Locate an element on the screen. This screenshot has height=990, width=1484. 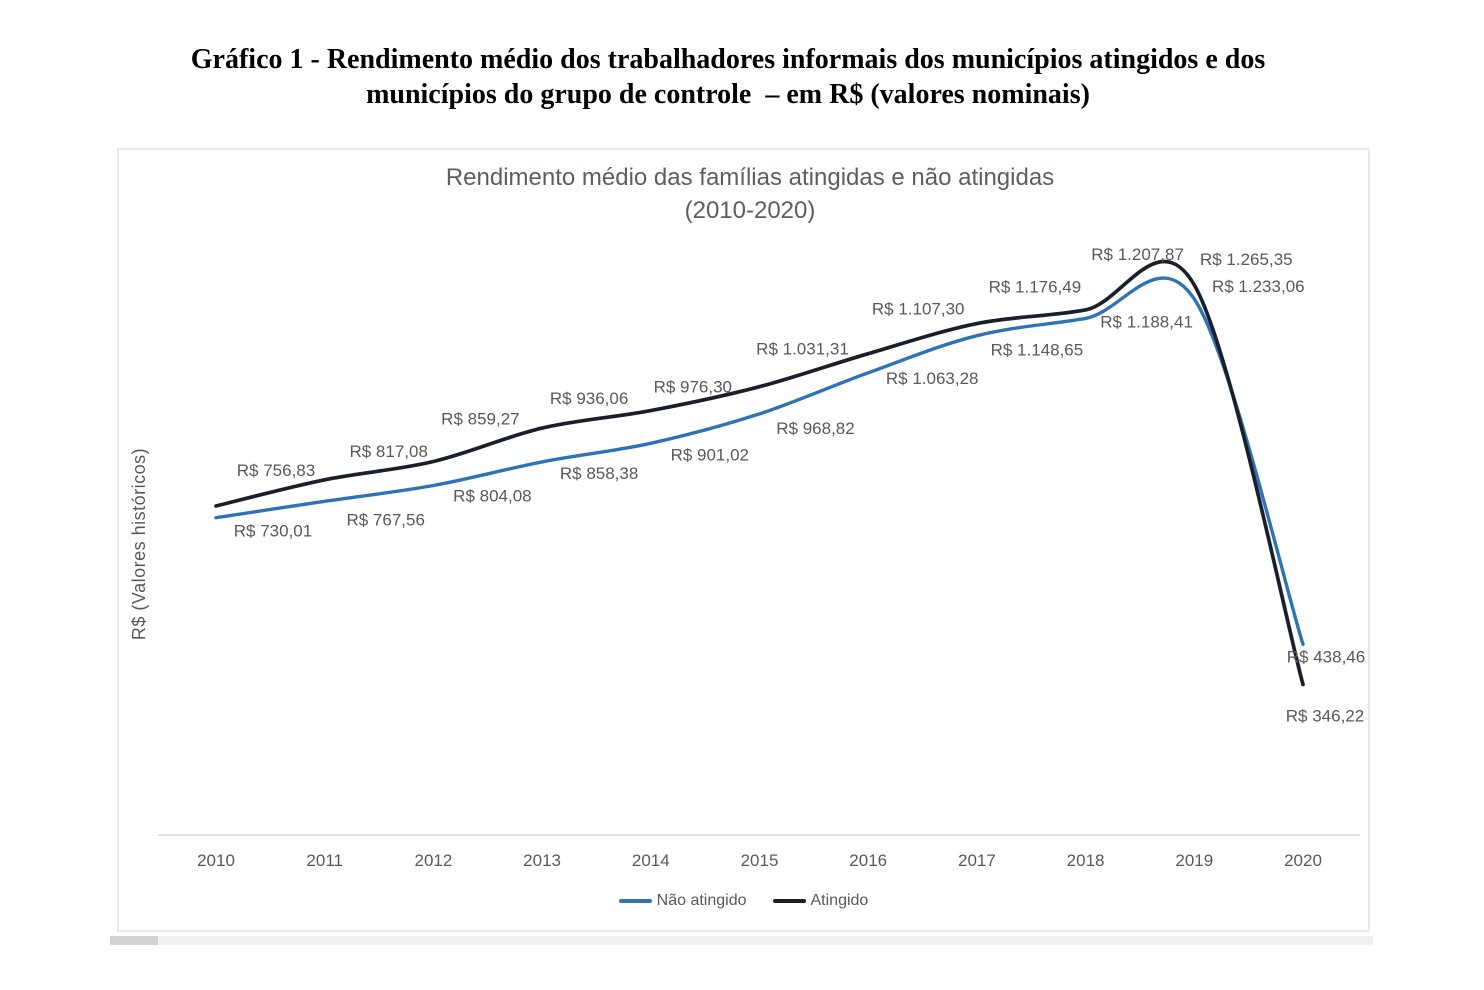
data-label-nao-atingido-2012: R$ 804,08 is located at coordinates (492, 496).